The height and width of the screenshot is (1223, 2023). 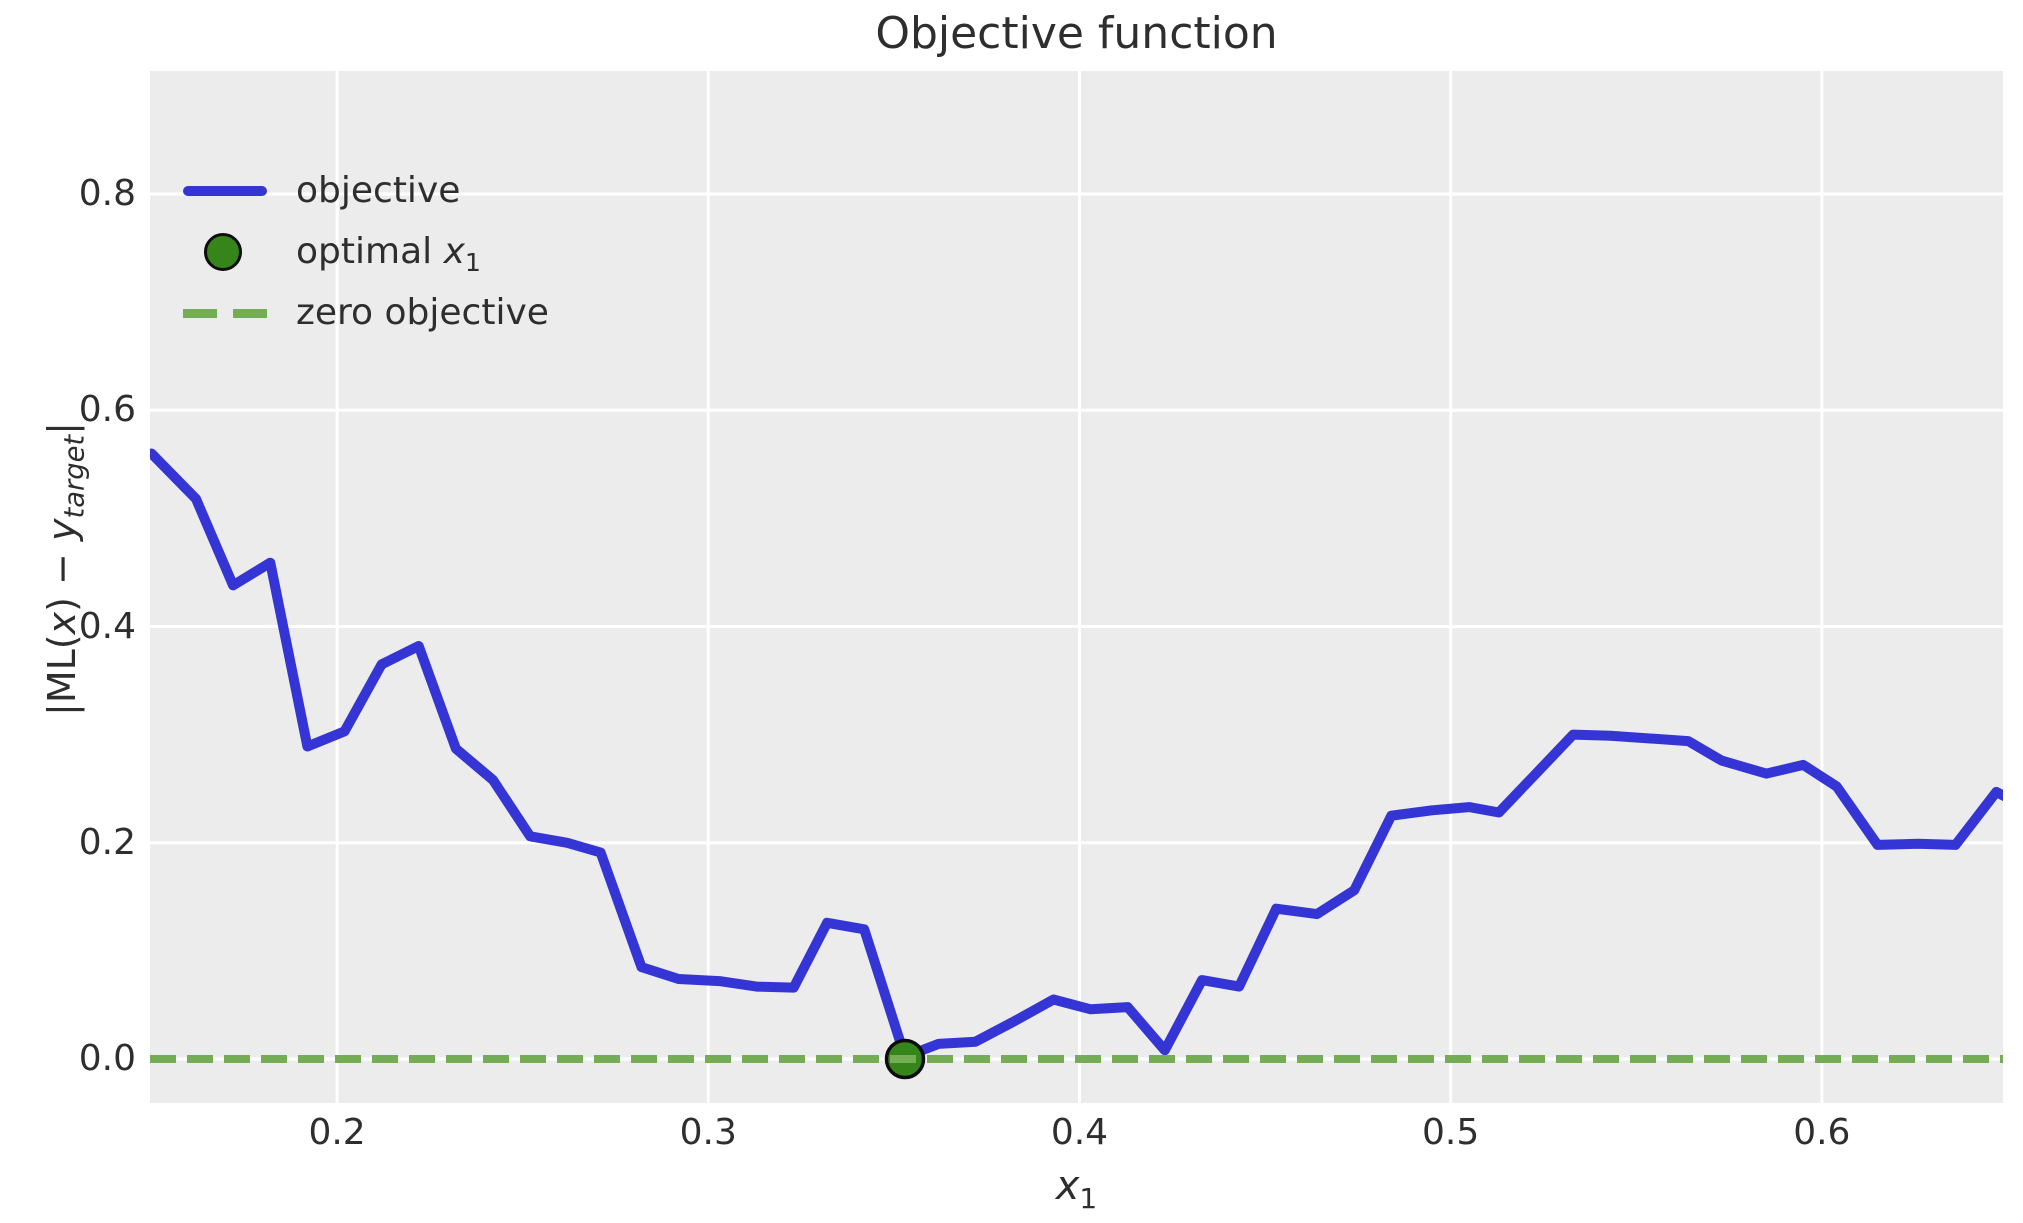 What do you see at coordinates (225, 313) in the screenshot?
I see `legend-dash-swatch` at bounding box center [225, 313].